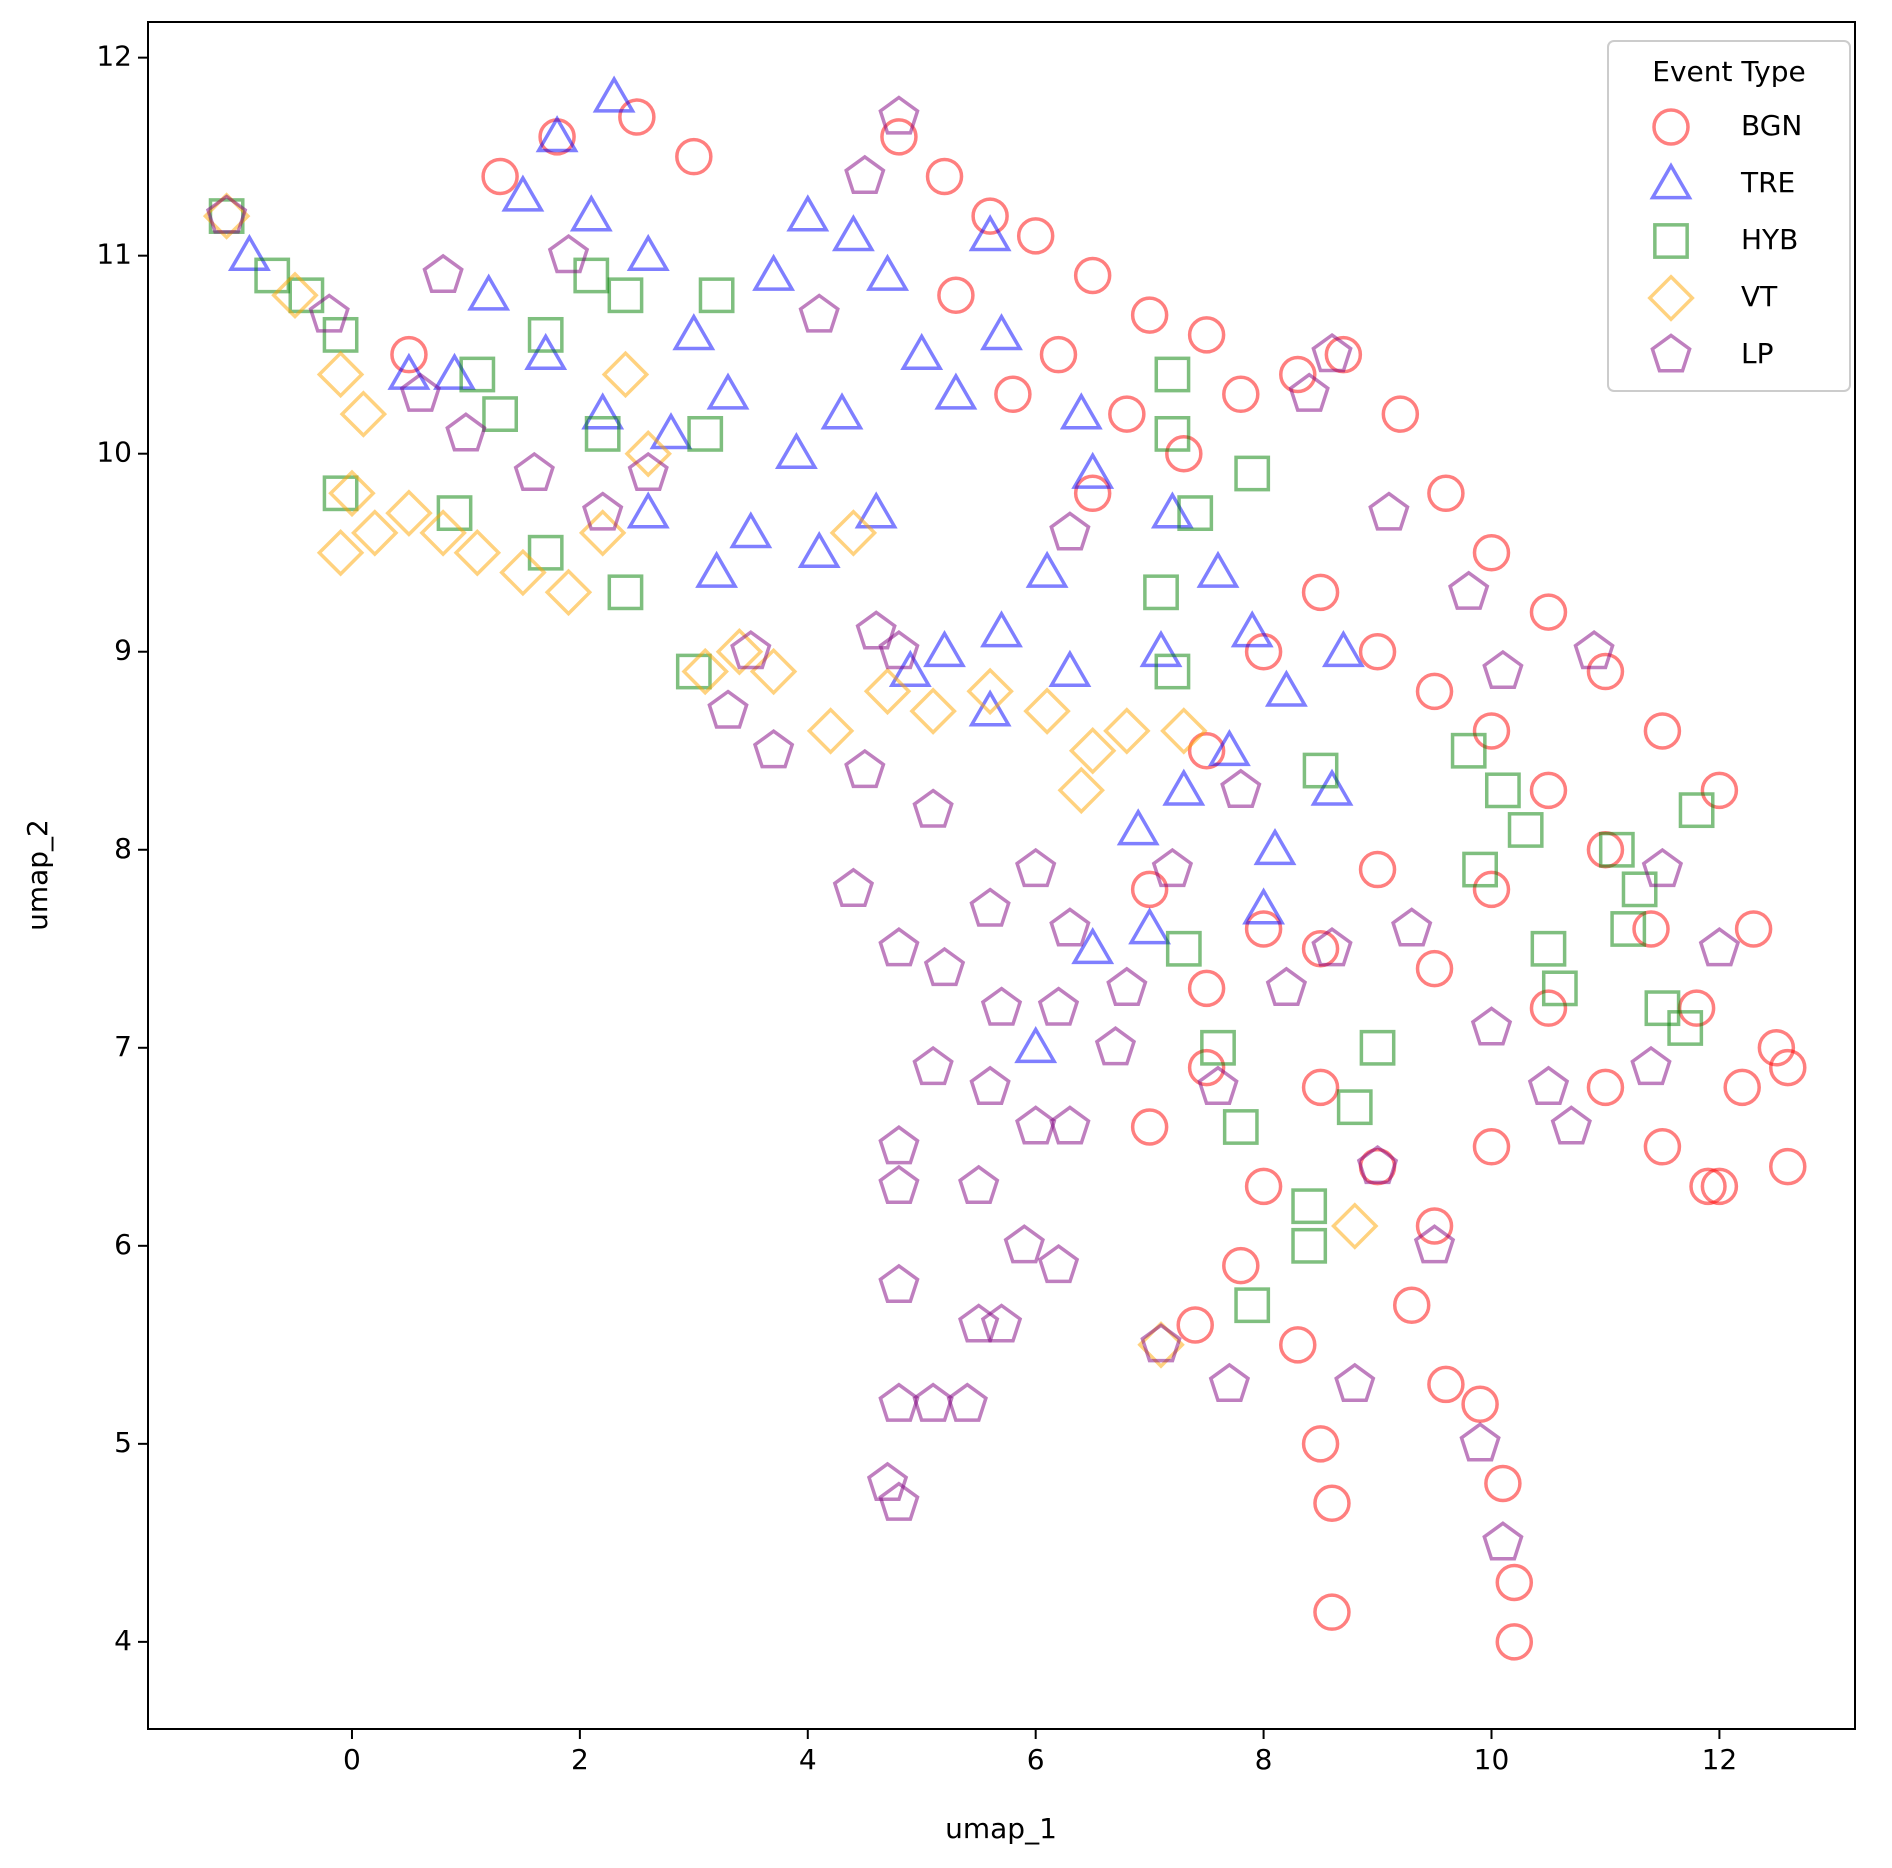 The image size is (1892, 1868). What do you see at coordinates (37, 875) in the screenshot?
I see `y-axis-label: umap_2` at bounding box center [37, 875].